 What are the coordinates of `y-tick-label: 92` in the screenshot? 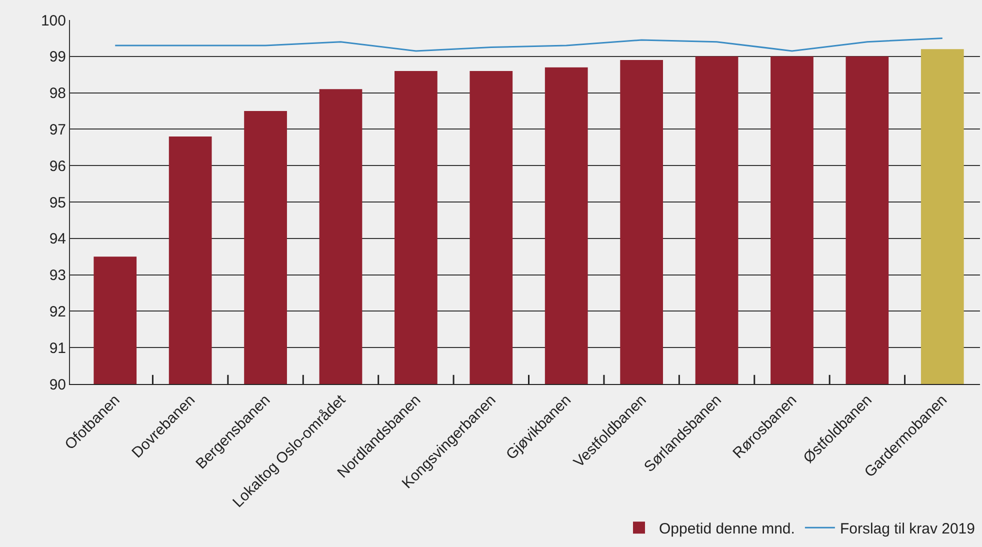 It's located at (57, 311).